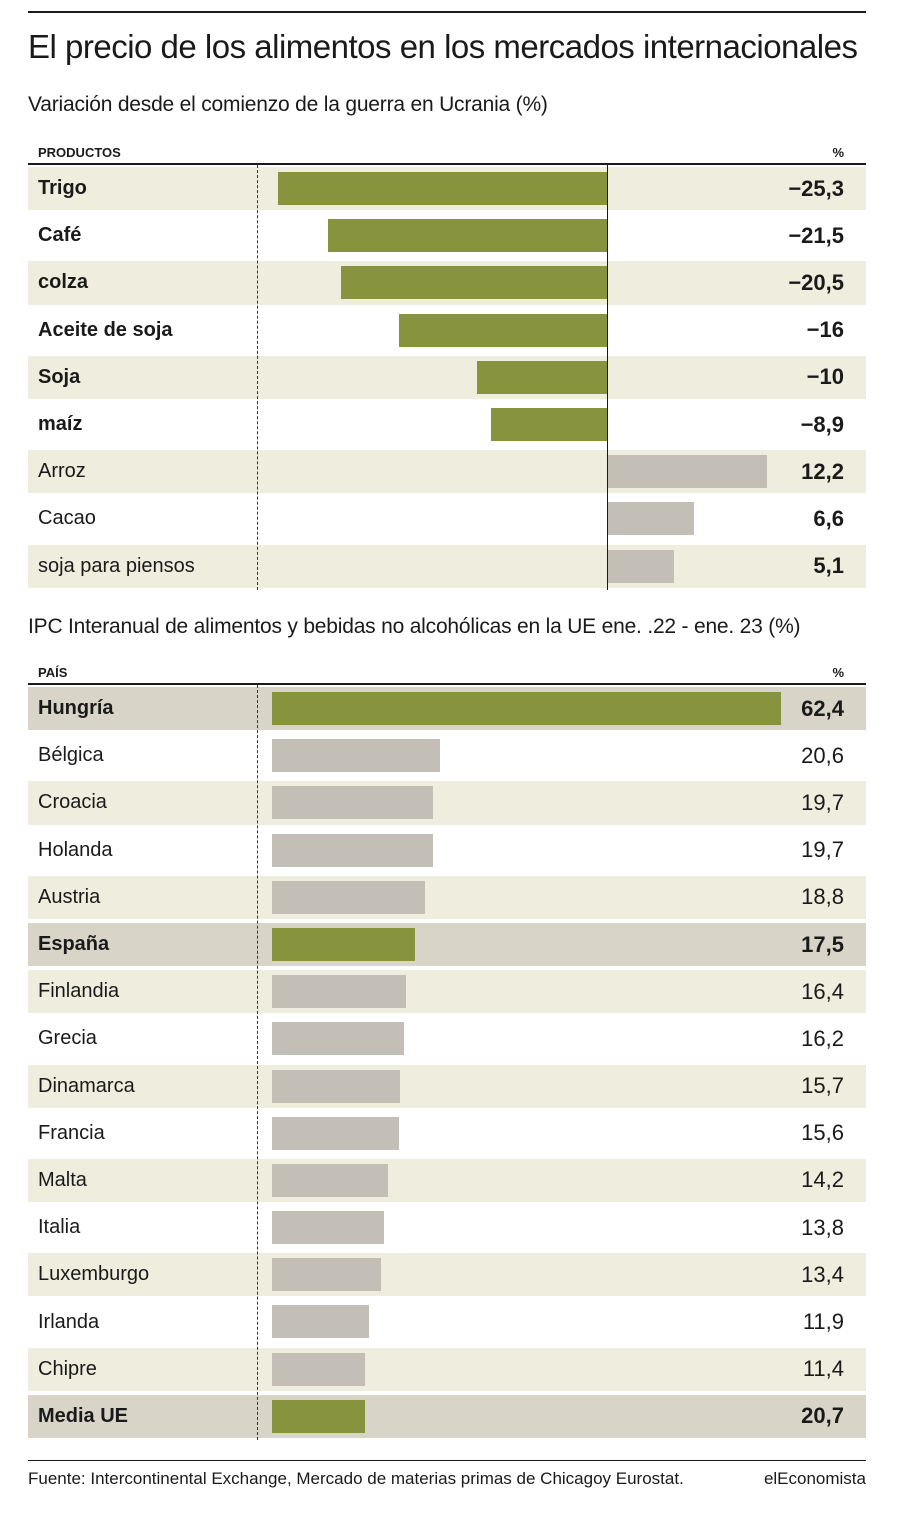  What do you see at coordinates (816, 282) in the screenshot?
I see `chart1-value-label: −20,5` at bounding box center [816, 282].